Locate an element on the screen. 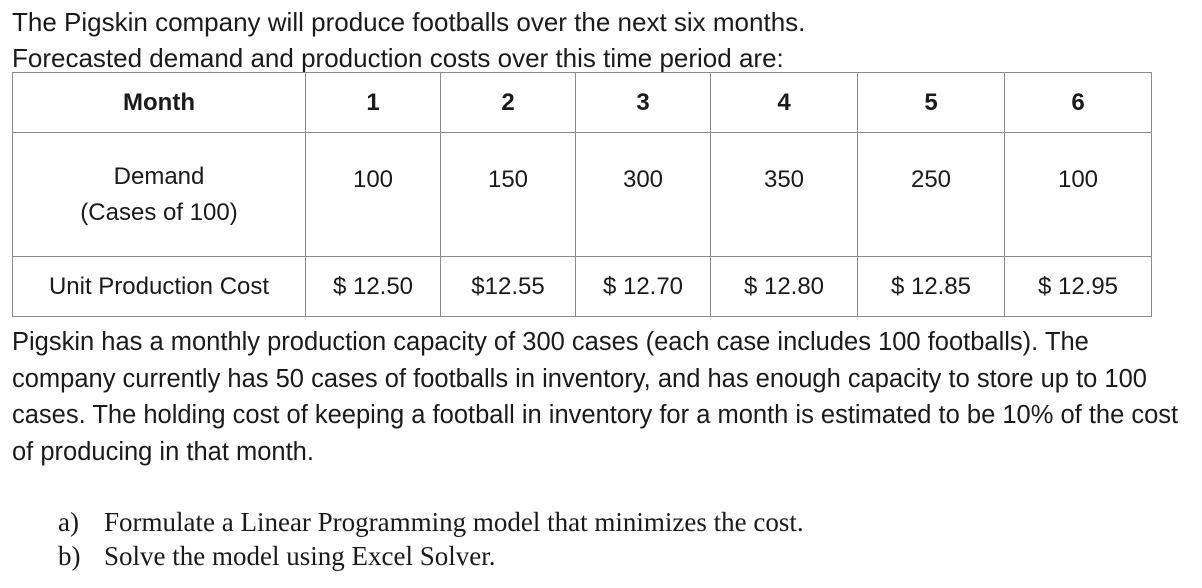  header-month-5: 5 is located at coordinates (931, 102).